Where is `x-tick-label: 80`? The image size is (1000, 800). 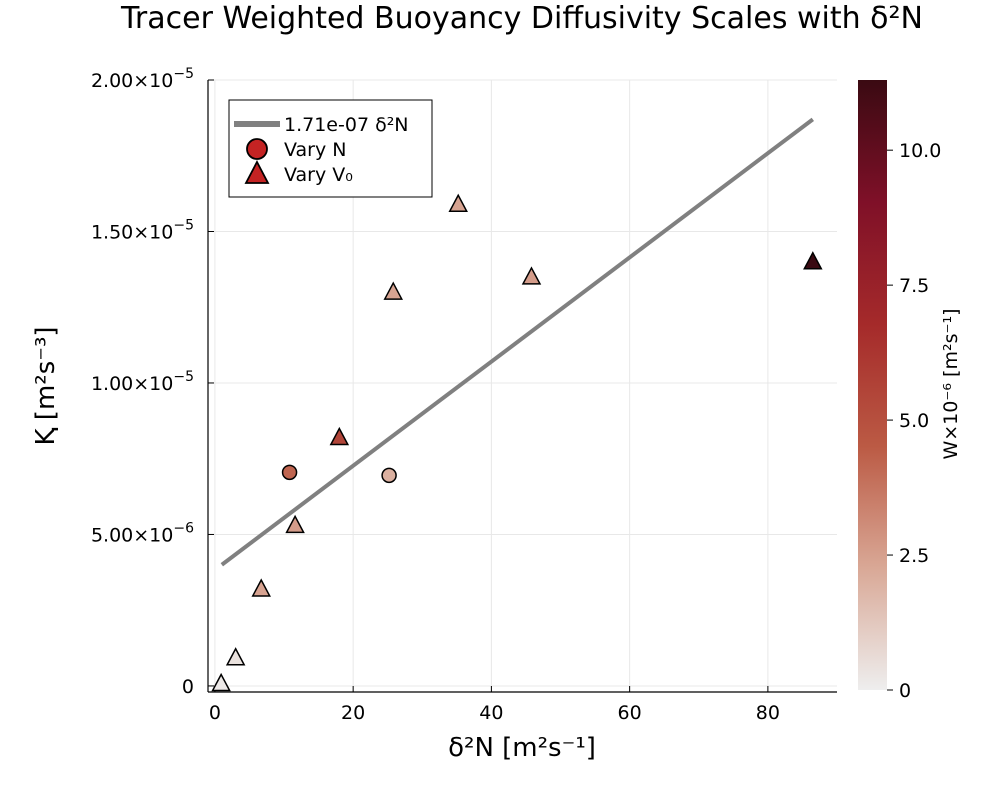 x-tick-label: 80 is located at coordinates (768, 713).